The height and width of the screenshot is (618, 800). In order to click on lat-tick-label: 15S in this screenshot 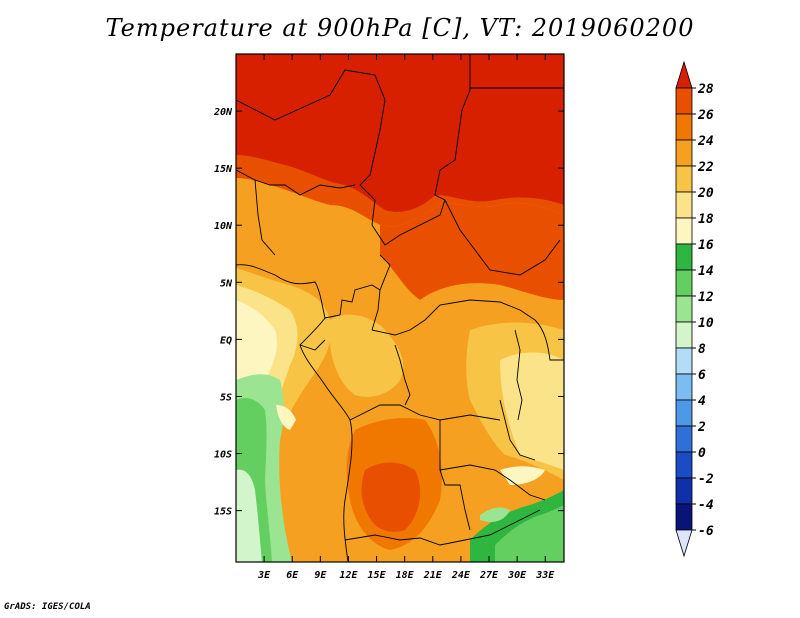, I will do `click(223, 512)`.